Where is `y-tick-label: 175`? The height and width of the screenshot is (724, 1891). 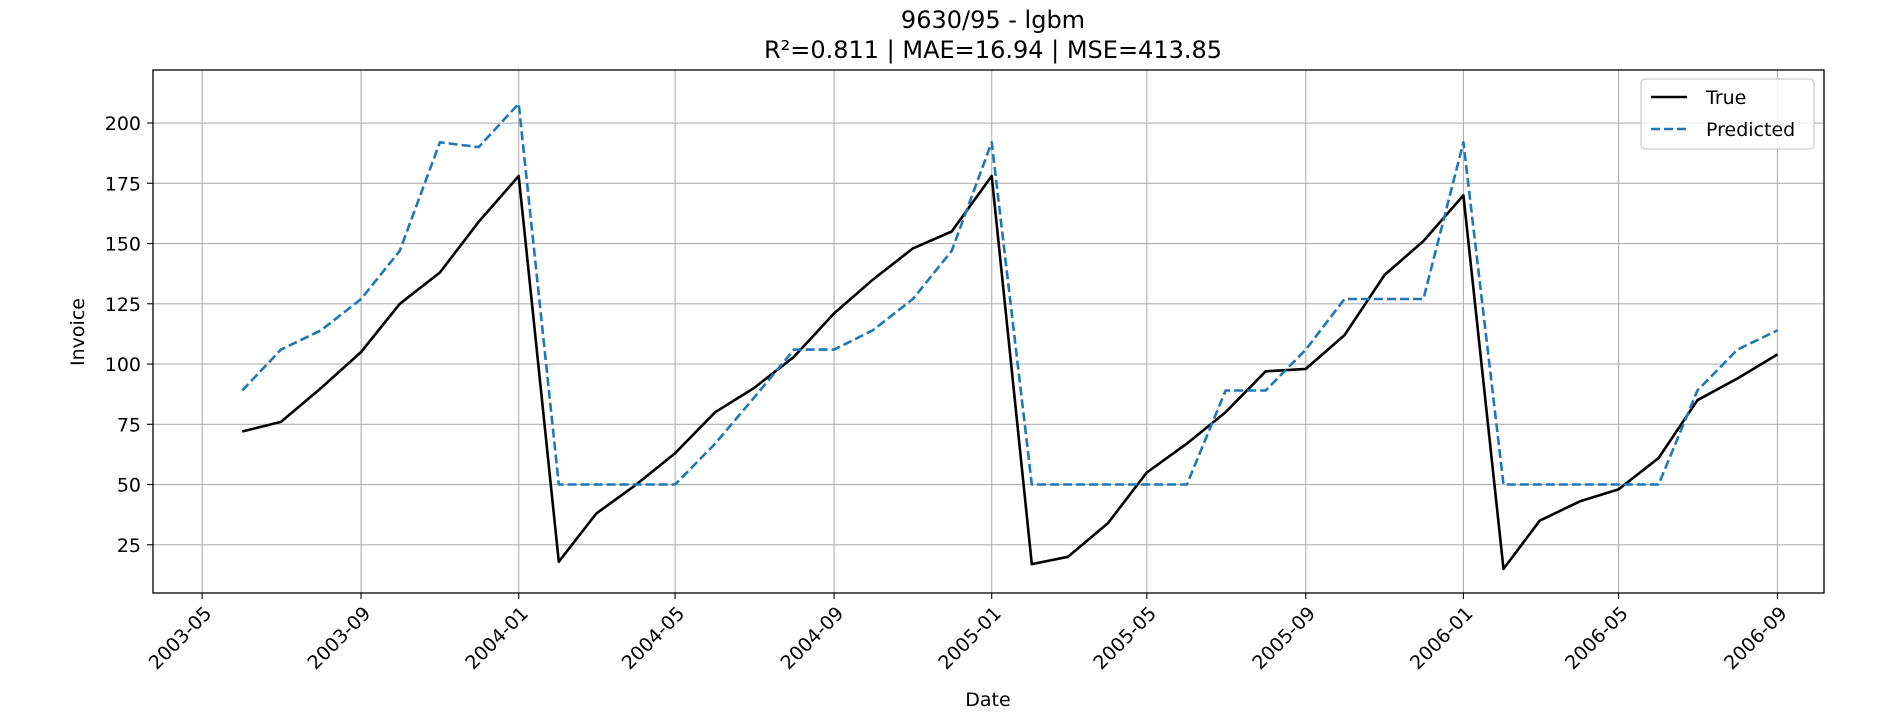
y-tick-label: 175 is located at coordinates (123, 184).